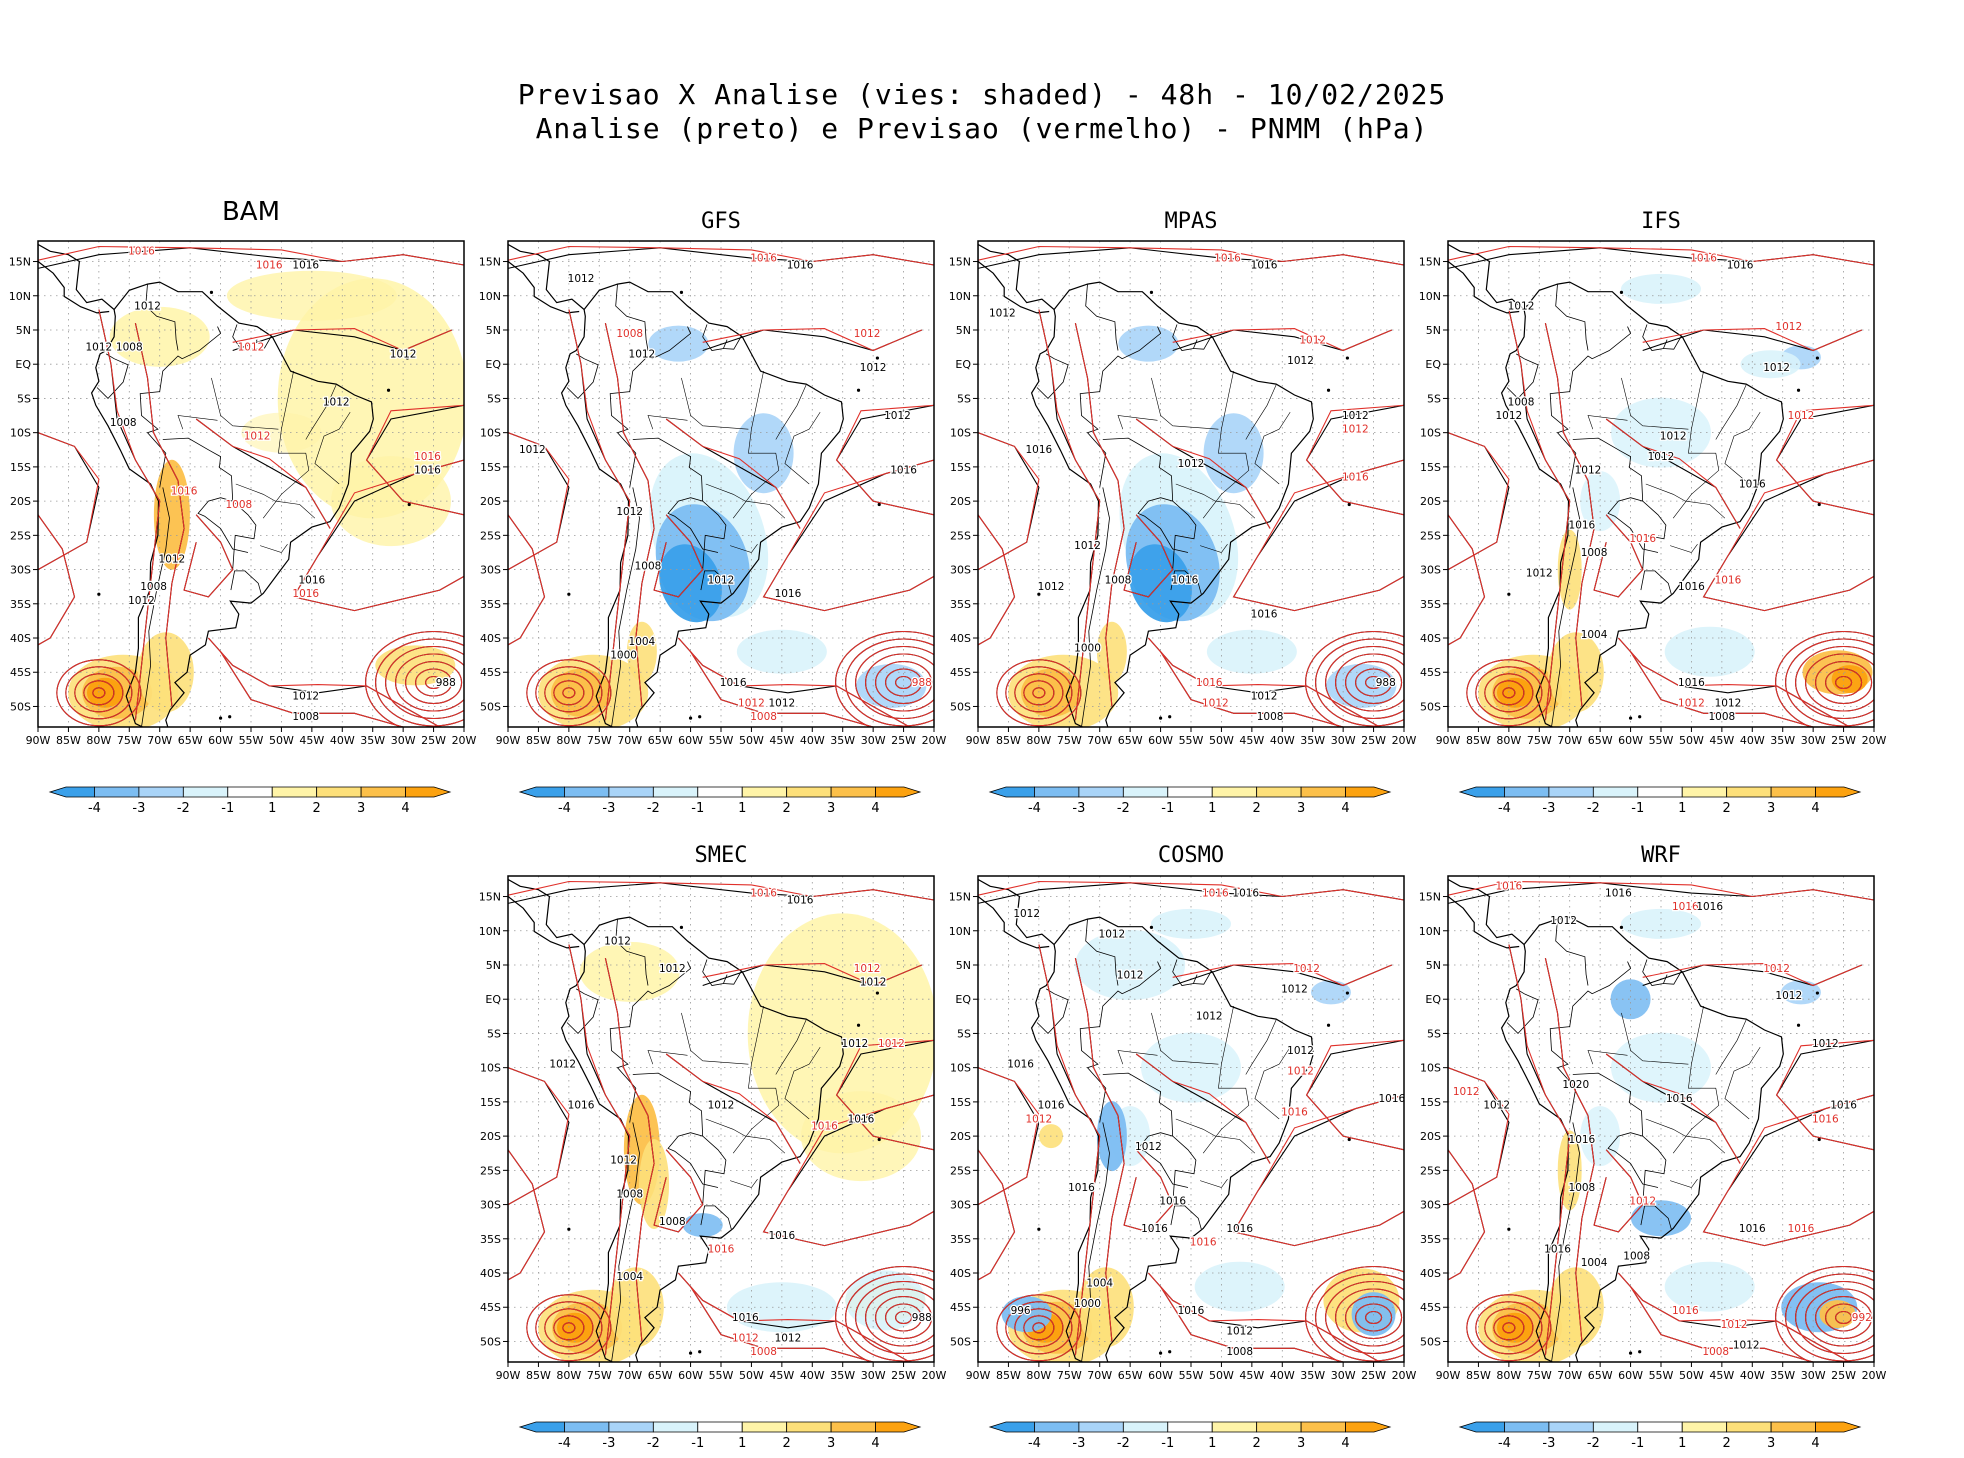 The width and height of the screenshot is (1964, 1458). What do you see at coordinates (1021, 1311) in the screenshot?
I see `contour-label: 996` at bounding box center [1021, 1311].